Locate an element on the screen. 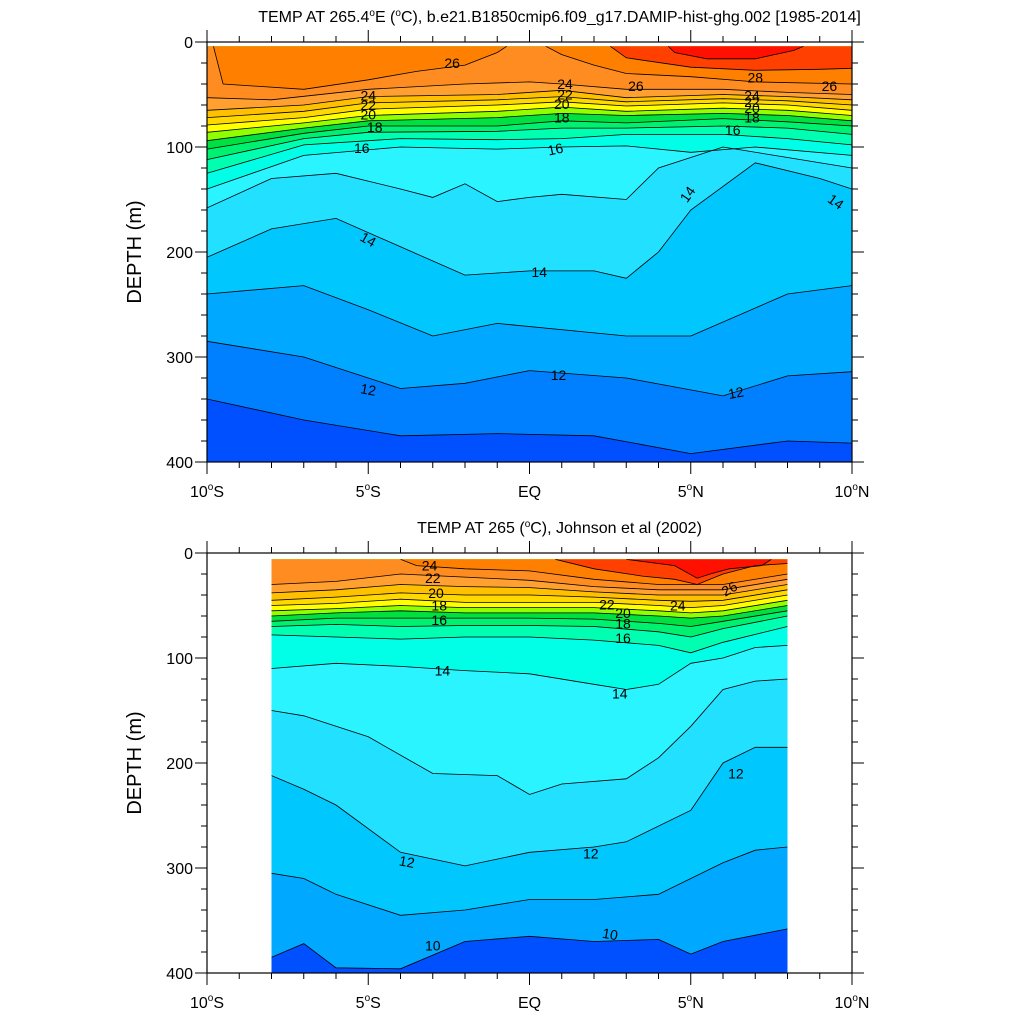 This screenshot has width=1024, height=1024. chart-title: TEMP AT 265 (oC), Johnson et al (2002) is located at coordinates (559, 528).